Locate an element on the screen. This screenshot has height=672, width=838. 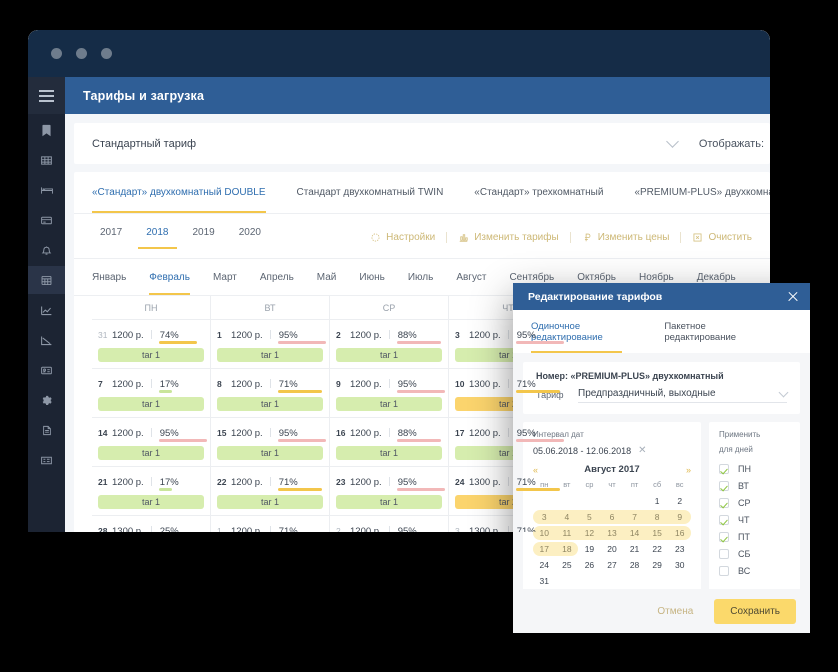
chevron-down-icon is located at coordinates (672, 141).